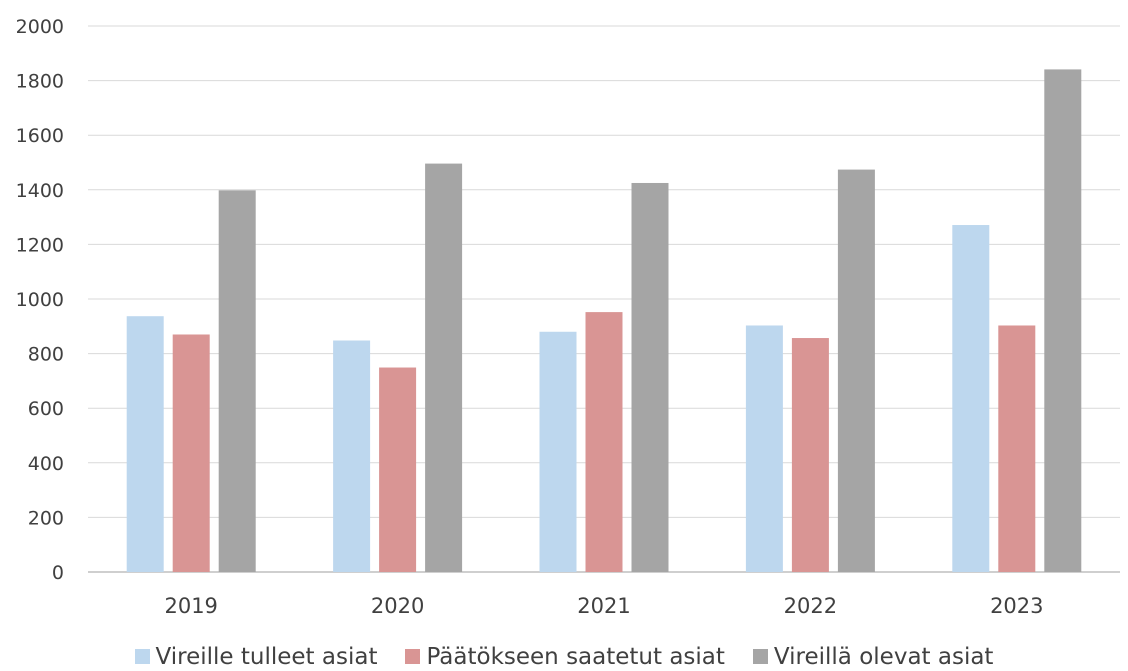  I want to click on x-tick-label: 2023, so click(1016, 606).